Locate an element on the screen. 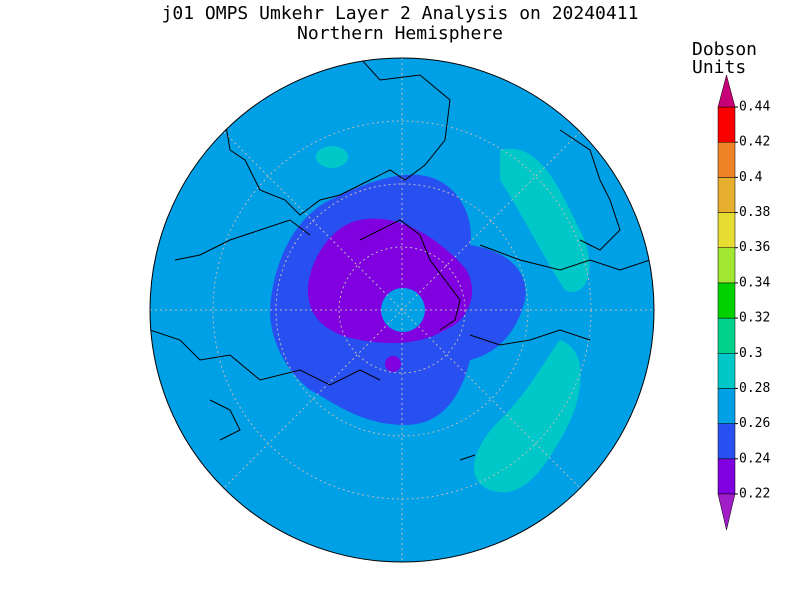 The height and width of the screenshot is (600, 800). subtitle: Northern Hemisphere is located at coordinates (400, 33).